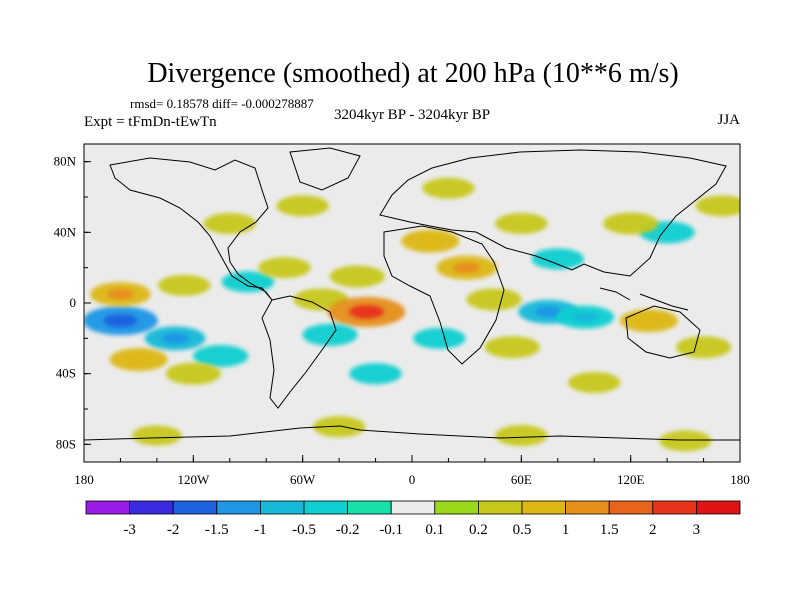  What do you see at coordinates (663, 332) in the screenshot?
I see `coast-australia` at bounding box center [663, 332].